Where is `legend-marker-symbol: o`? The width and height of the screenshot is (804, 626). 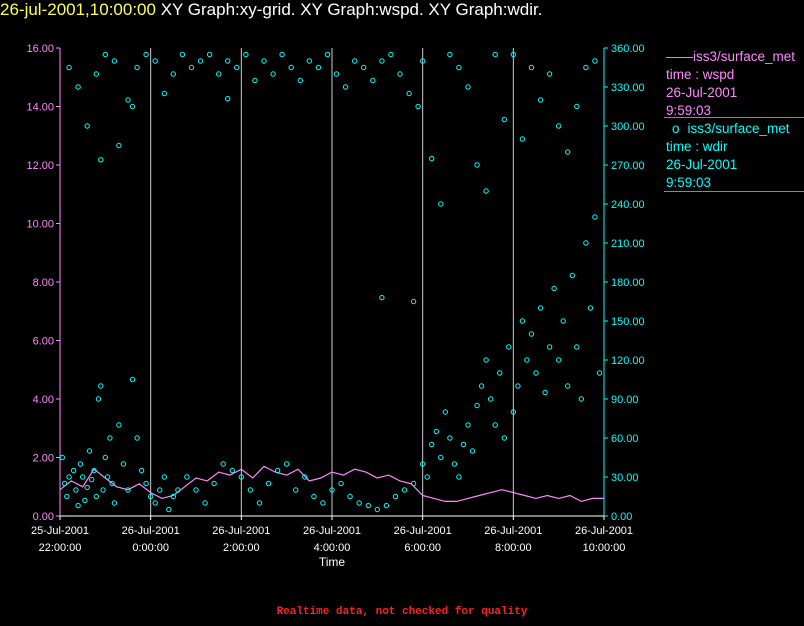
legend-marker-symbol: o is located at coordinates (676, 128).